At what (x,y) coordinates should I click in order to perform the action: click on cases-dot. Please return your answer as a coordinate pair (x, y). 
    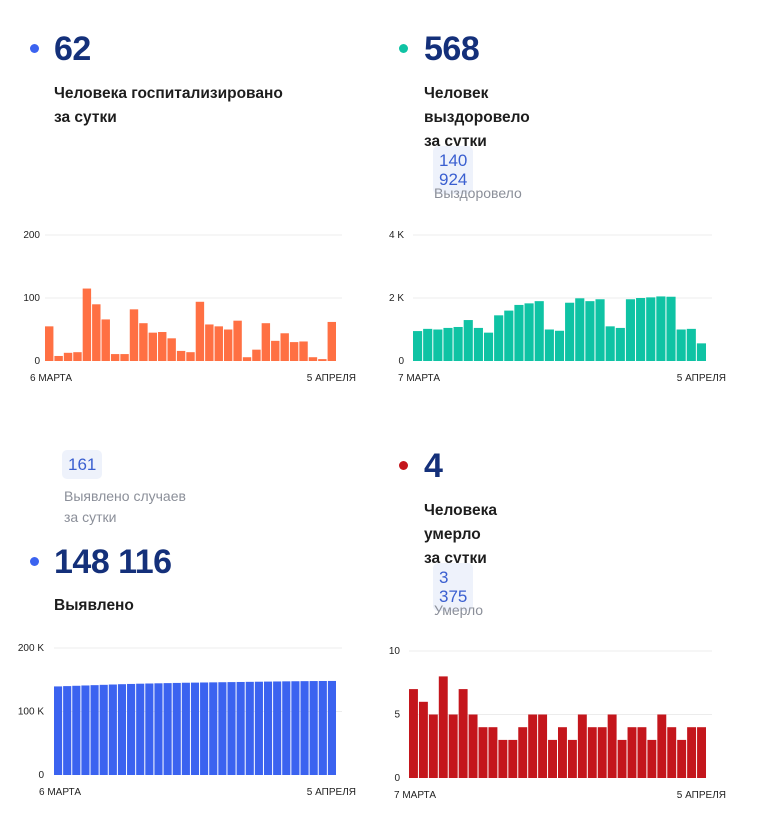
    Looking at the image, I should click on (34, 561).